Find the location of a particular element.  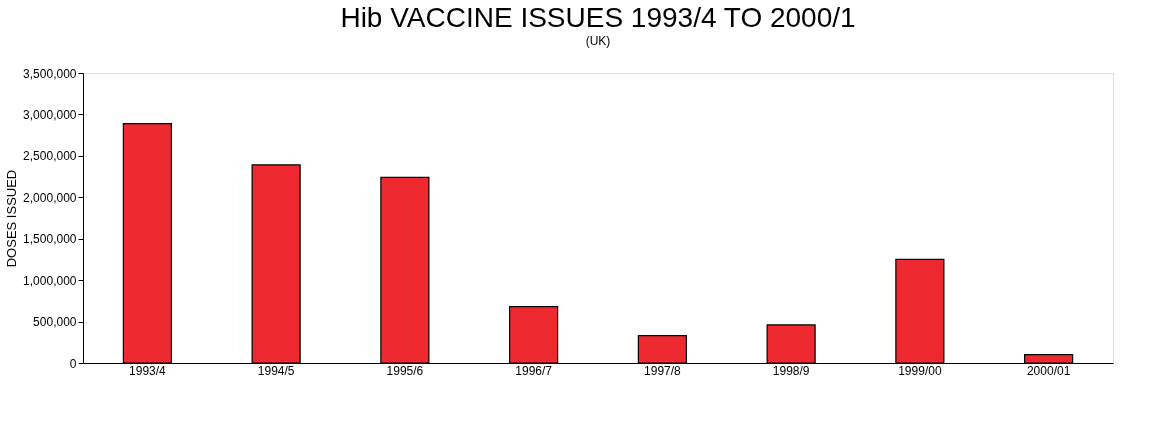

y-tick-label: 2,500,000 is located at coordinates (50, 156).